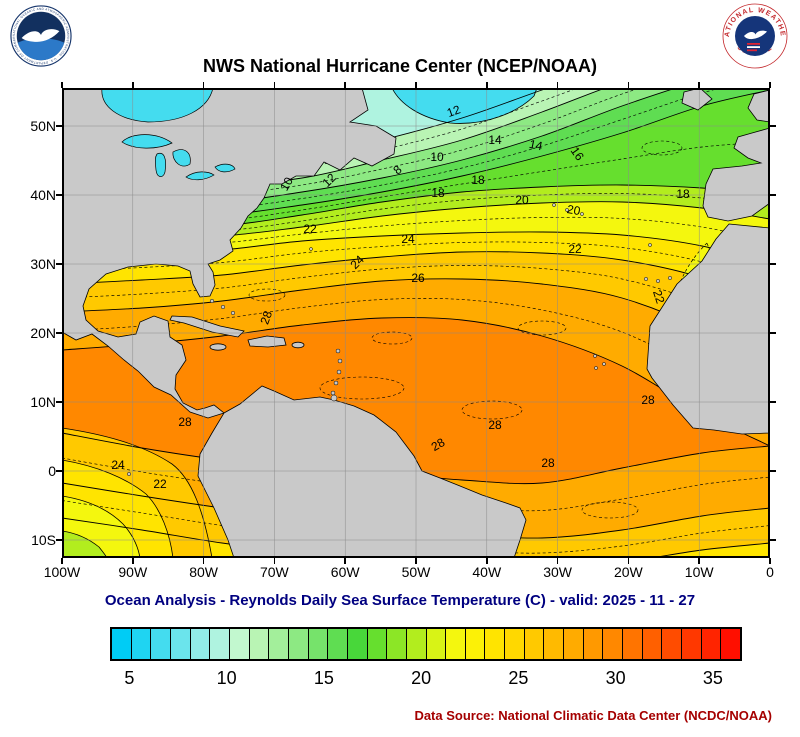  Describe the element at coordinates (418, 278) in the screenshot. I see `contour-label: 26` at that location.